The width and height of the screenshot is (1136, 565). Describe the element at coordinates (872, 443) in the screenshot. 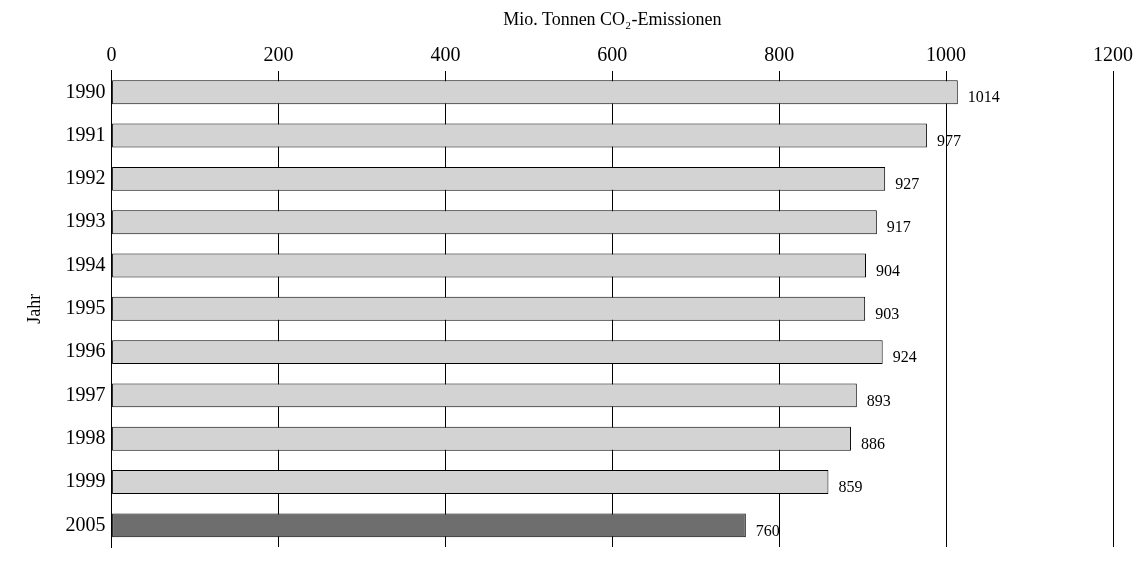

I see `data-label: 886` at that location.